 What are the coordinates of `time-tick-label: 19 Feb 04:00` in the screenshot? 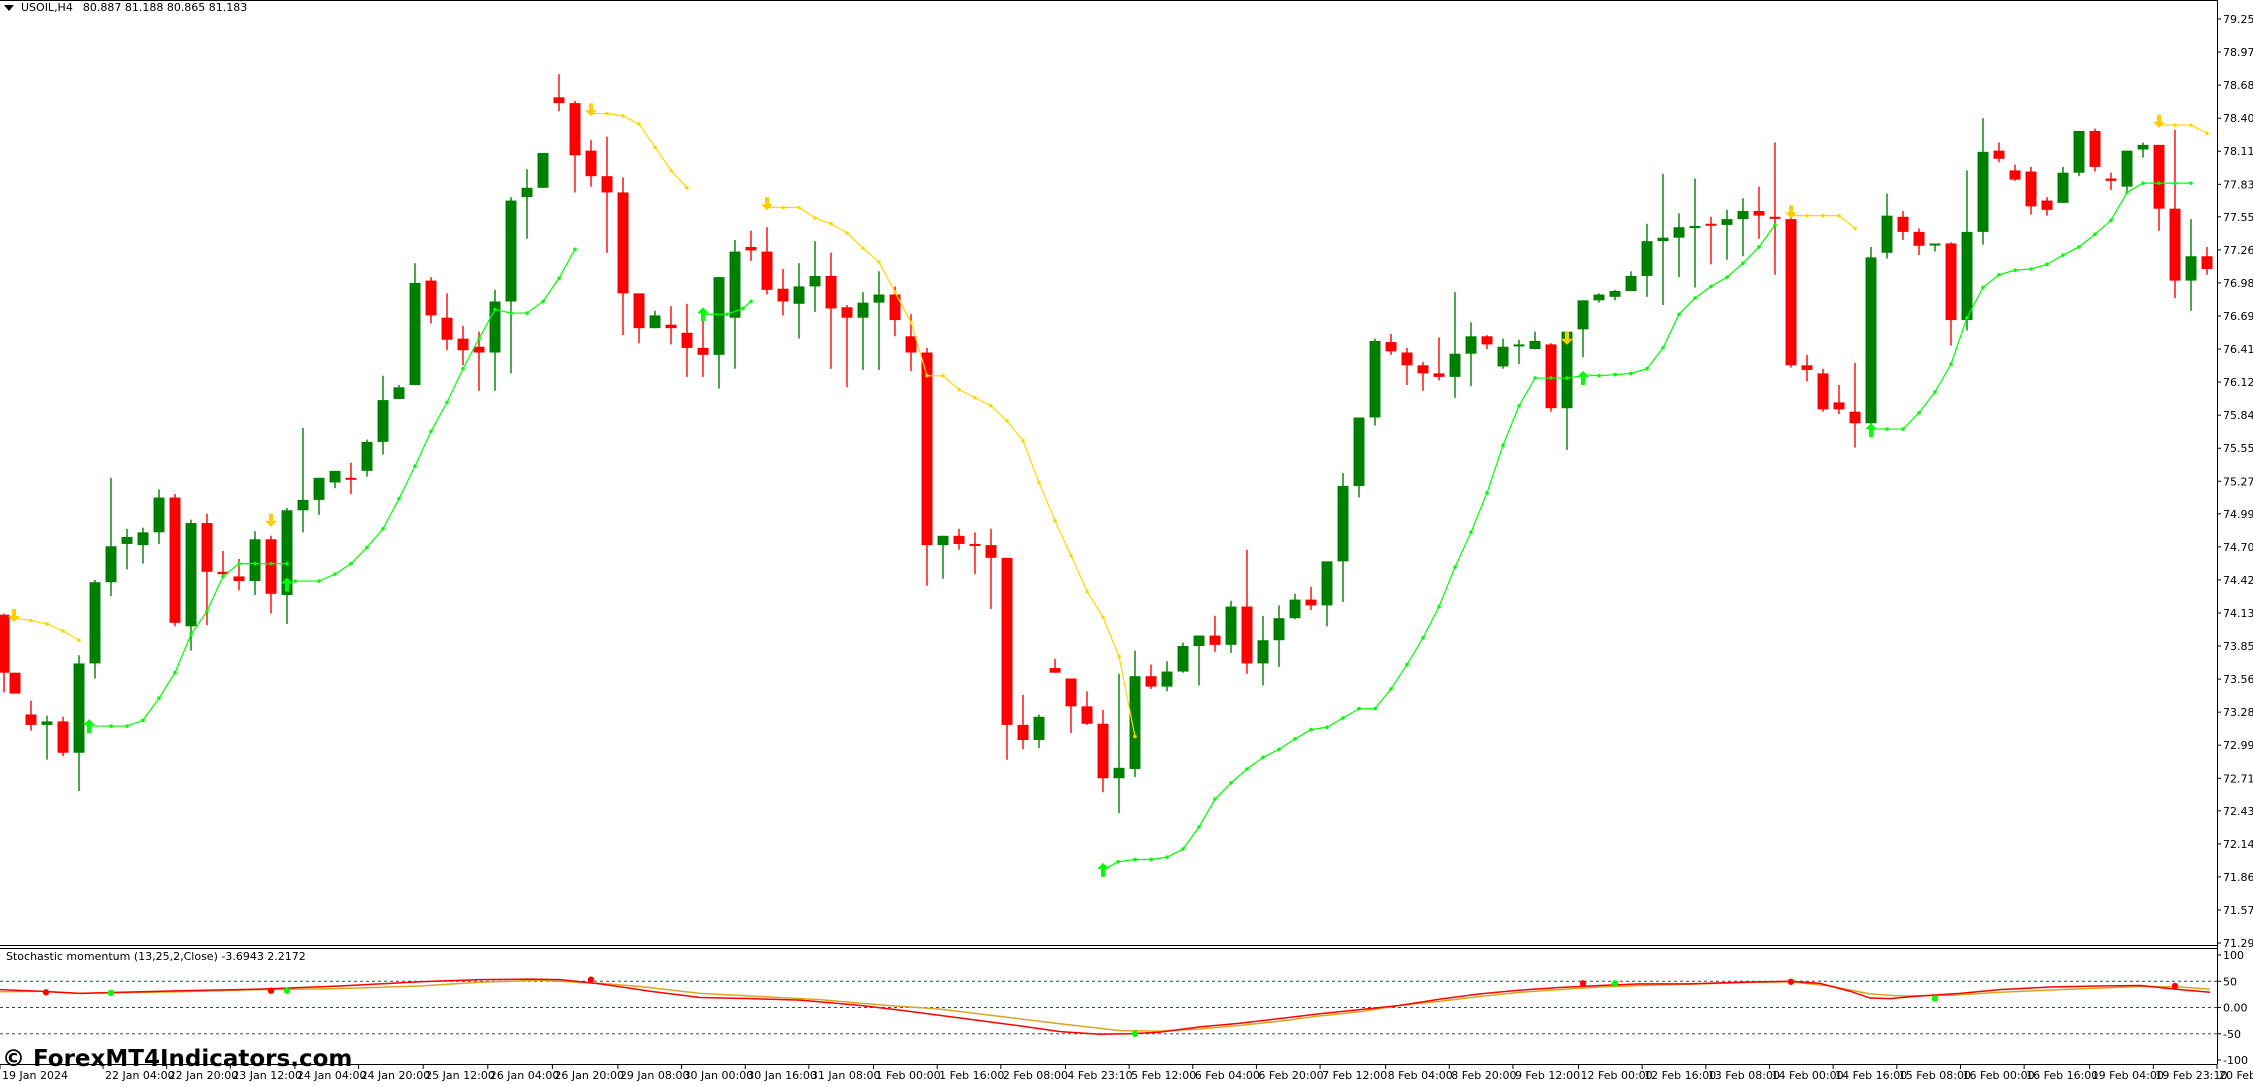 It's located at (2128, 1075).